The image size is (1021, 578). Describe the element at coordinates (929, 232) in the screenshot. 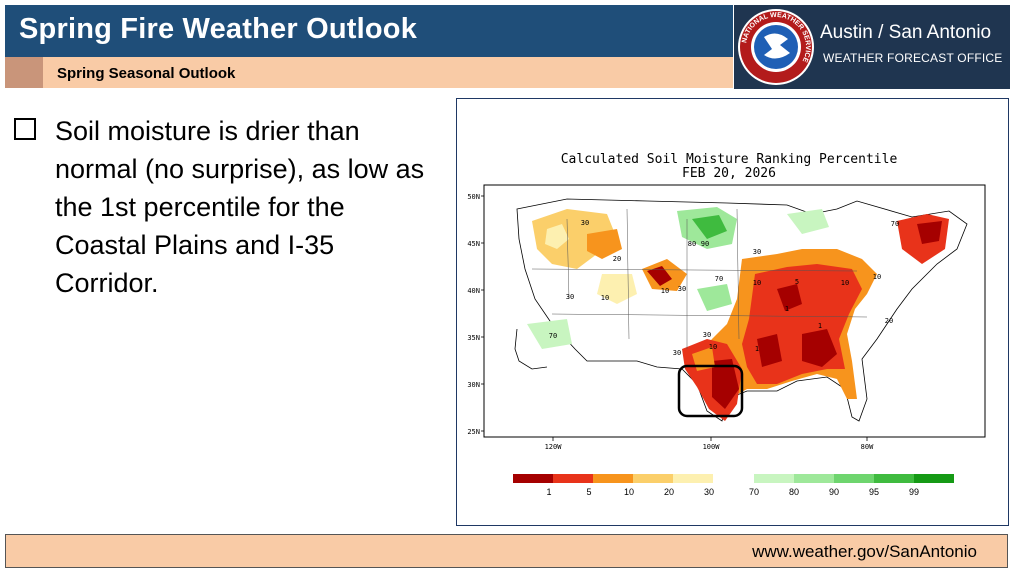

I see `zone-1-northeast` at that location.